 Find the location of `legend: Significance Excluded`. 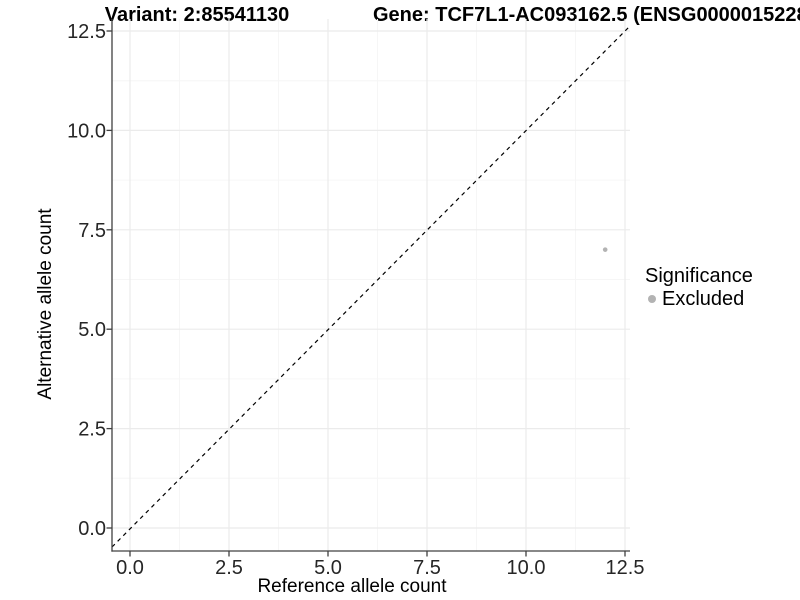

legend: Significance Excluded is located at coordinates (699, 287).